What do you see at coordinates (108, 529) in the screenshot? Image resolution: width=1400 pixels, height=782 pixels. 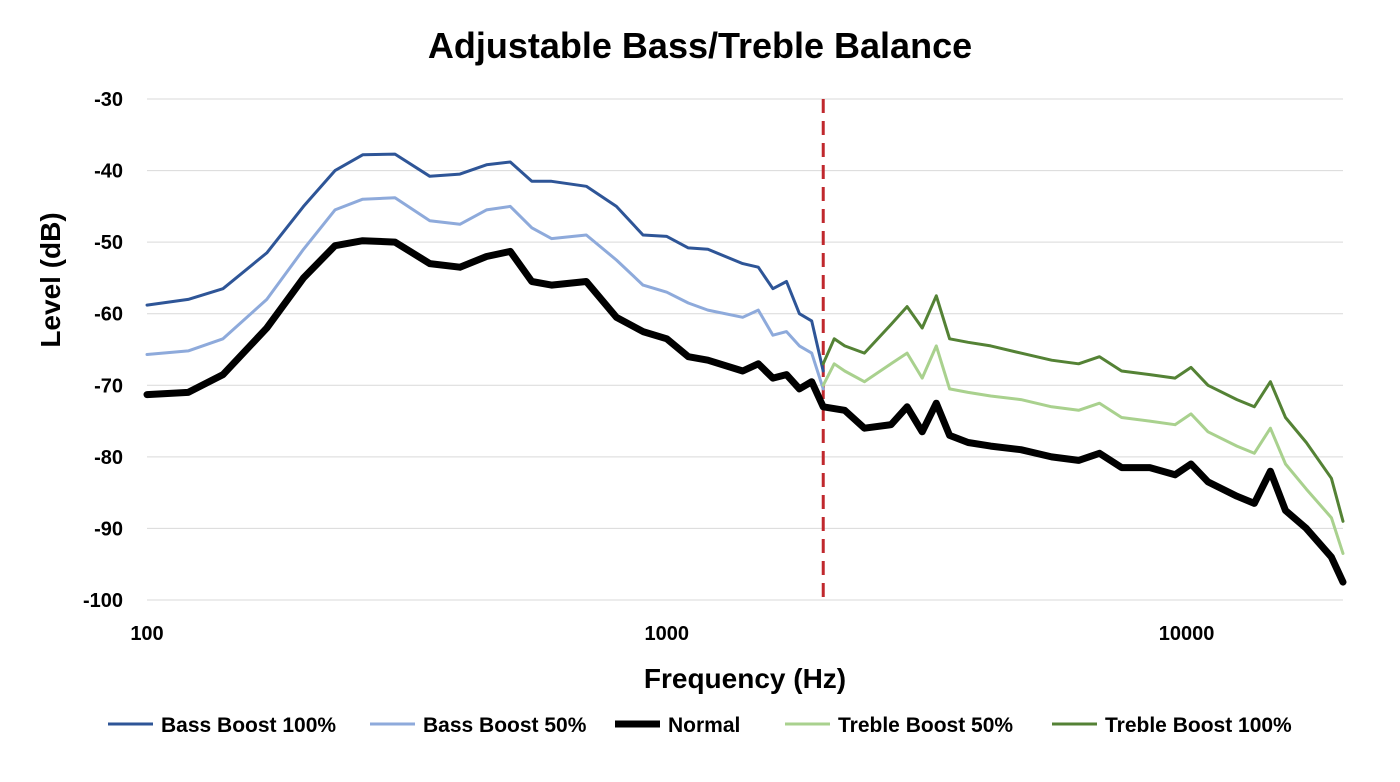 I see `y-tick-label: -90` at bounding box center [108, 529].